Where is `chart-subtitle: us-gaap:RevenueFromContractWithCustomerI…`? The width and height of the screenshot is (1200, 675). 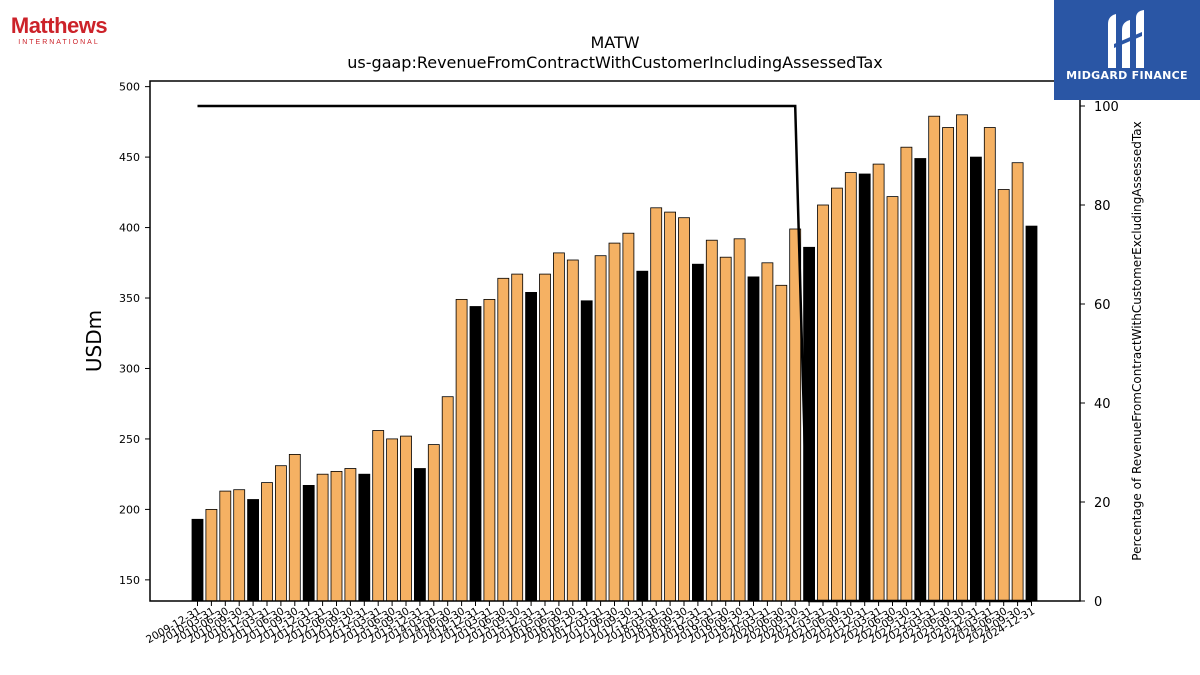
chart-subtitle: us-gaap:RevenueFromContractWithCustomerI… is located at coordinates (614, 62).